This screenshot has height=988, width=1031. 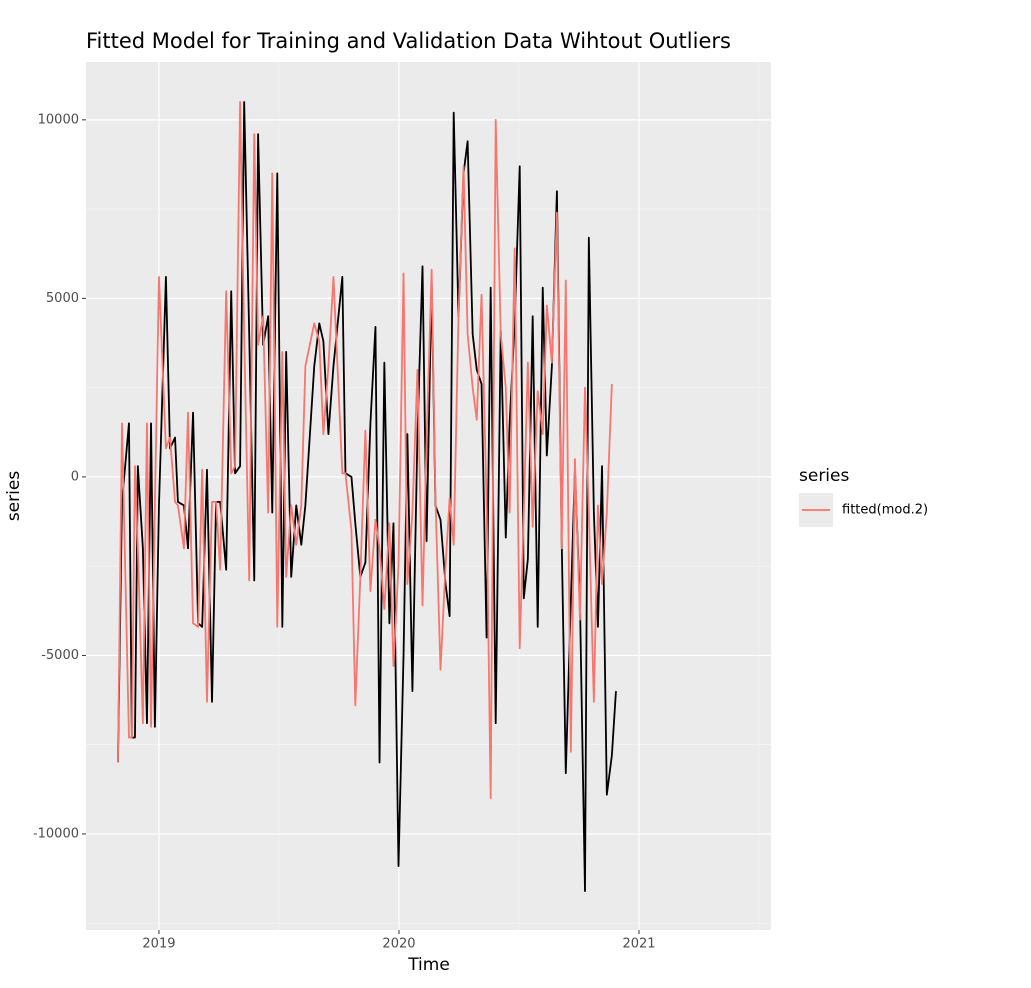 I want to click on x-axis-title: Time, so click(x=428, y=965).